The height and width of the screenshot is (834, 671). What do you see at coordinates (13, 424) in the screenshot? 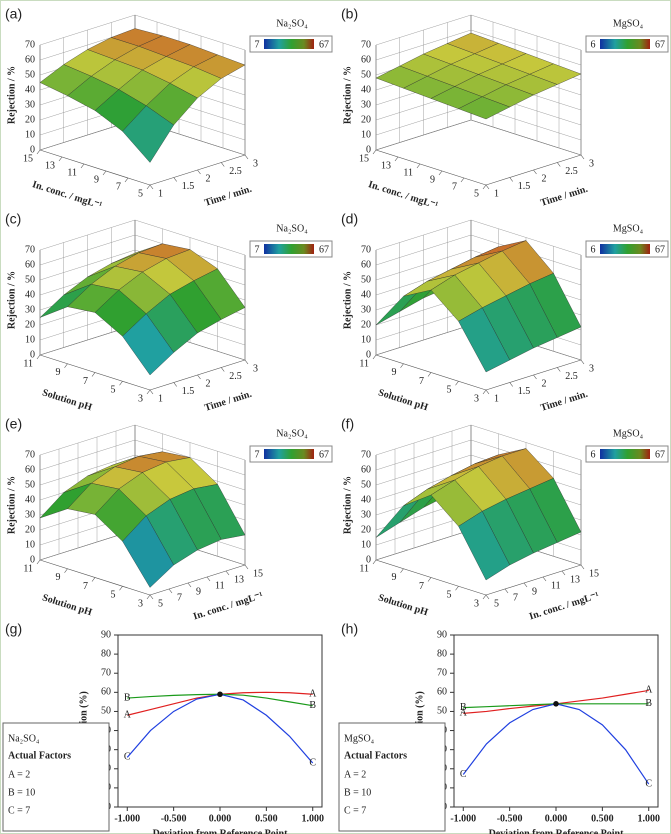
I see `panel-label: (e)` at bounding box center [13, 424].